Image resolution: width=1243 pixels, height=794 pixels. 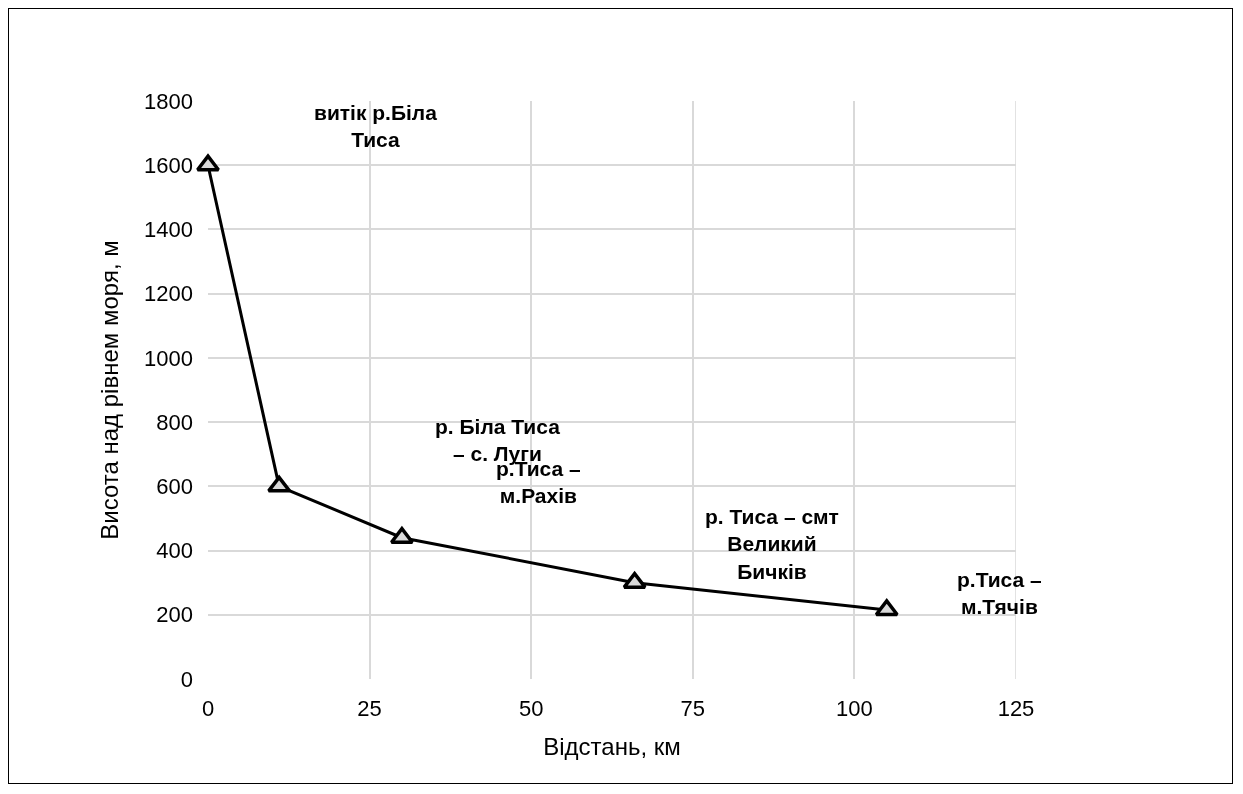 What do you see at coordinates (168, 294) in the screenshot?
I see `y-tick-label: 1200` at bounding box center [168, 294].